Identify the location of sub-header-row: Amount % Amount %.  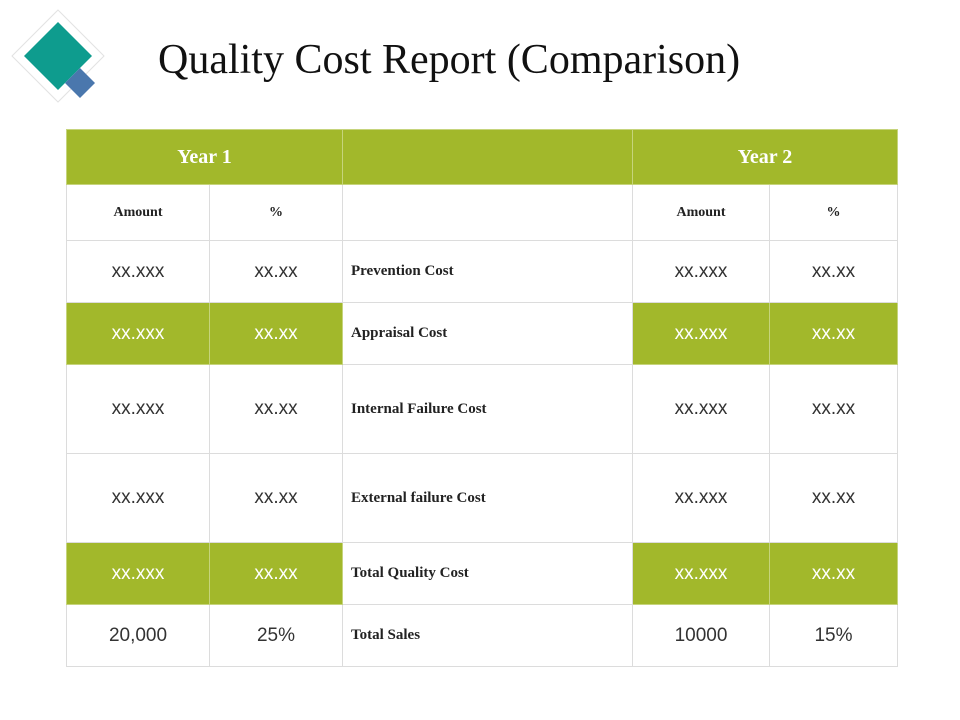
(482, 212).